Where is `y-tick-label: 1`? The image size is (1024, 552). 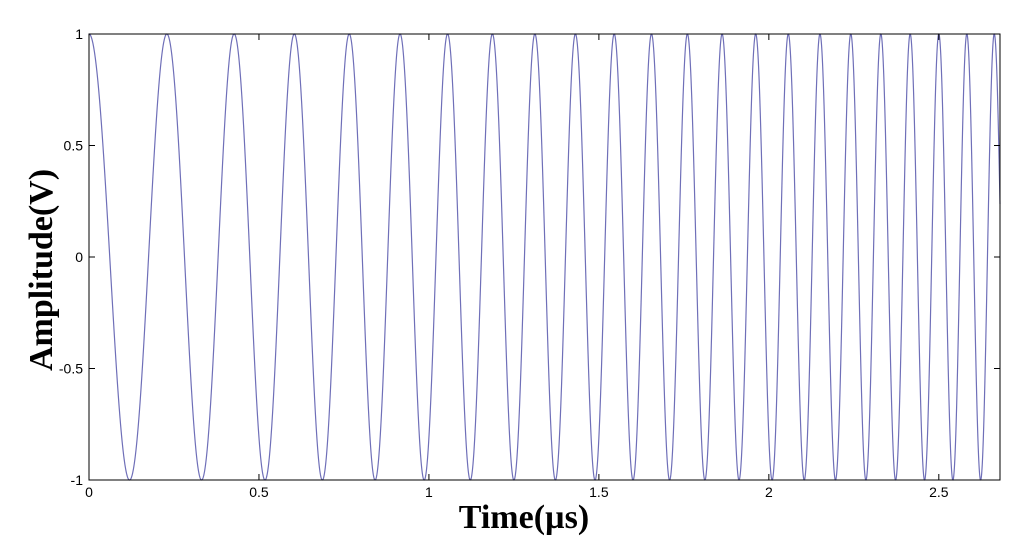 y-tick-label: 1 is located at coordinates (79, 34).